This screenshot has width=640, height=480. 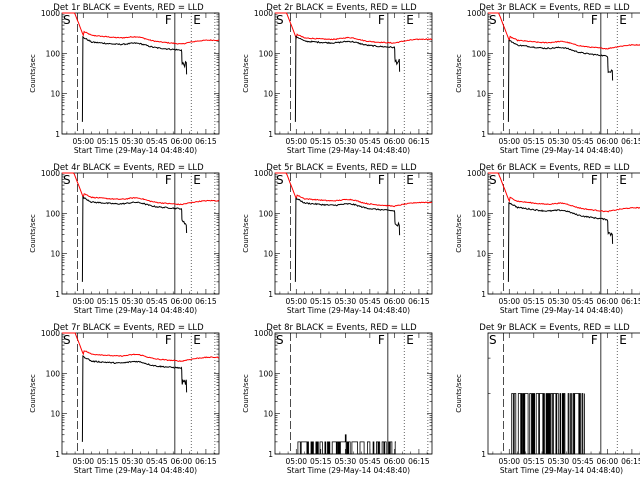 What do you see at coordinates (128, 8) in the screenshot?
I see `panel-title: Det 1r BLACK = Events, RED = LLD` at bounding box center [128, 8].